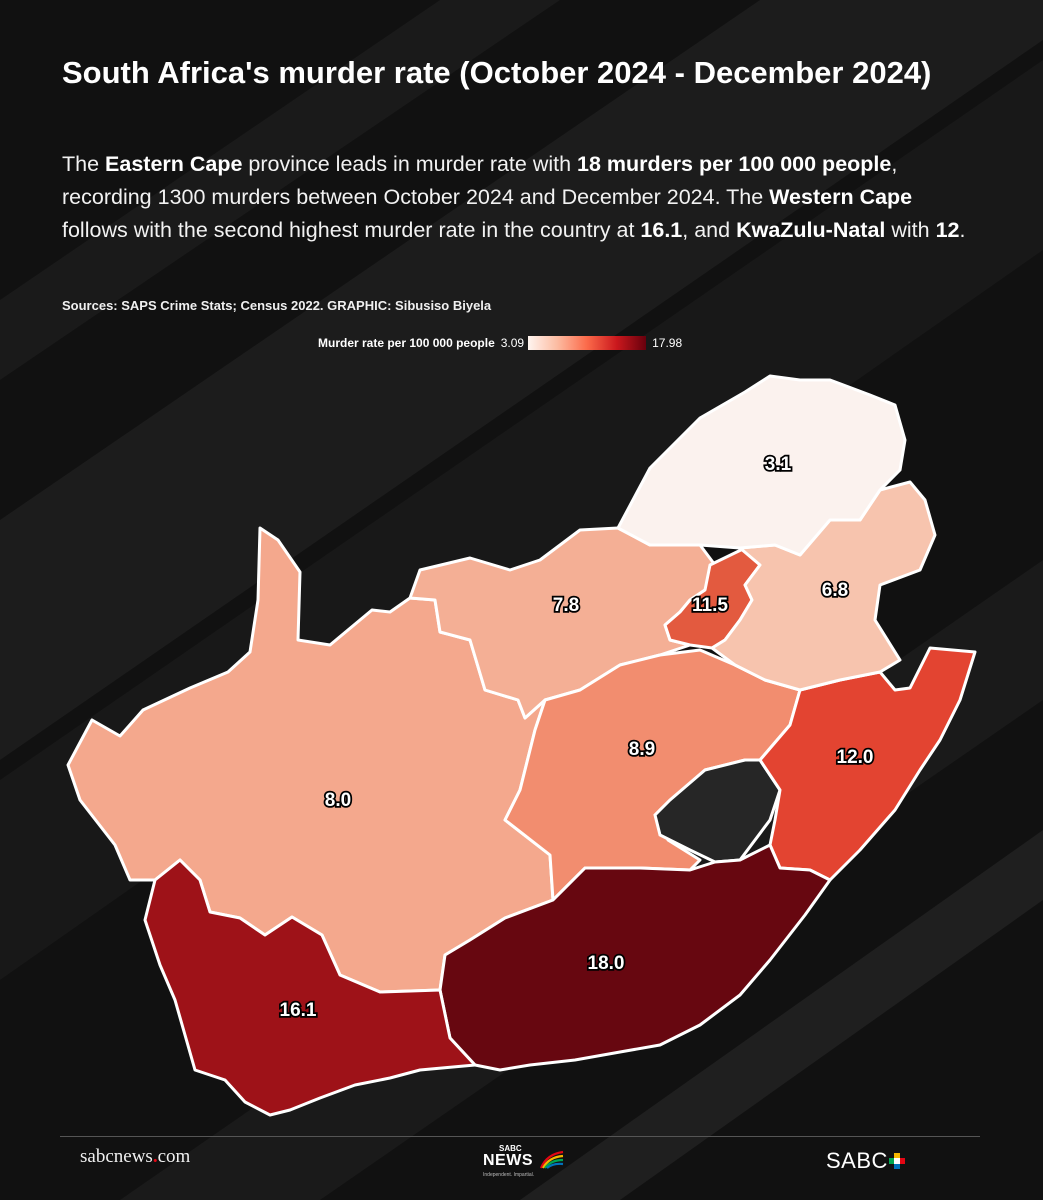  What do you see at coordinates (778, 464) in the screenshot?
I see `label-limpopo: 3.1` at bounding box center [778, 464].